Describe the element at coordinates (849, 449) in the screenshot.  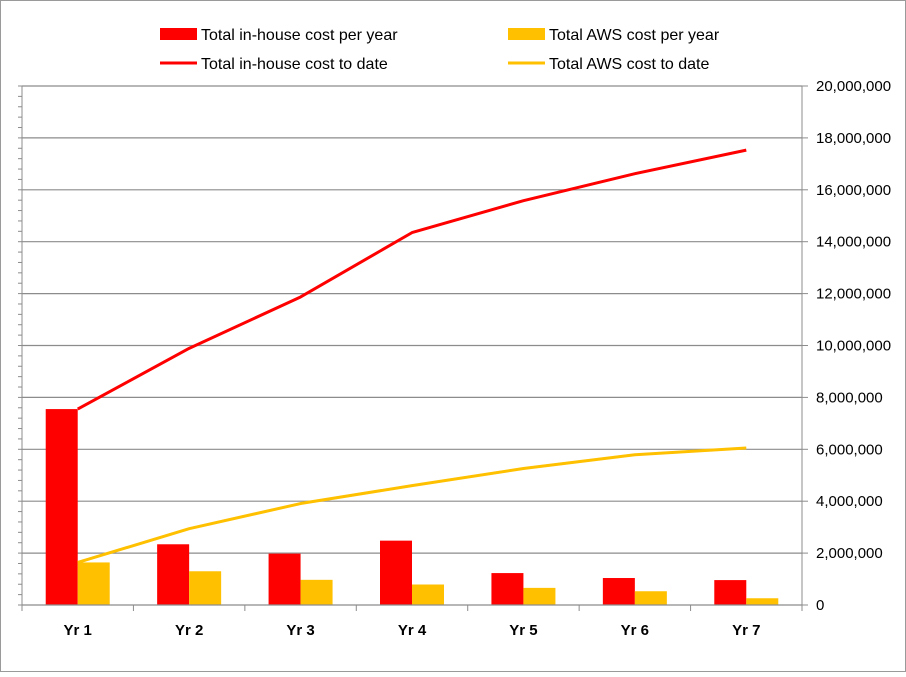
I see `y-tick-label: 6,000,000` at that location.